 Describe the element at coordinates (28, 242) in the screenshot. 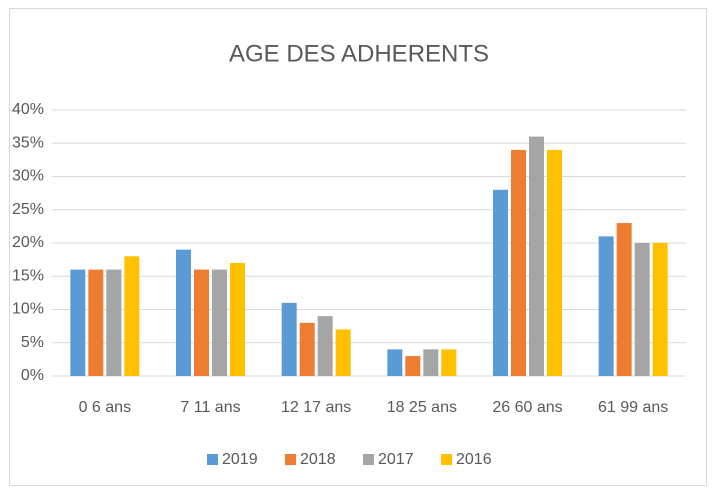

I see `y-tick-label: 20%` at that location.